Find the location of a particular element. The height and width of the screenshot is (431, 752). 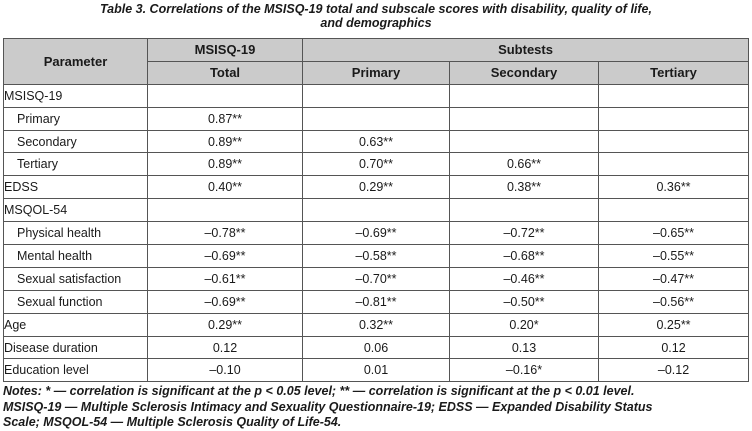

table-row: MSISQ-19 is located at coordinates (376, 95).